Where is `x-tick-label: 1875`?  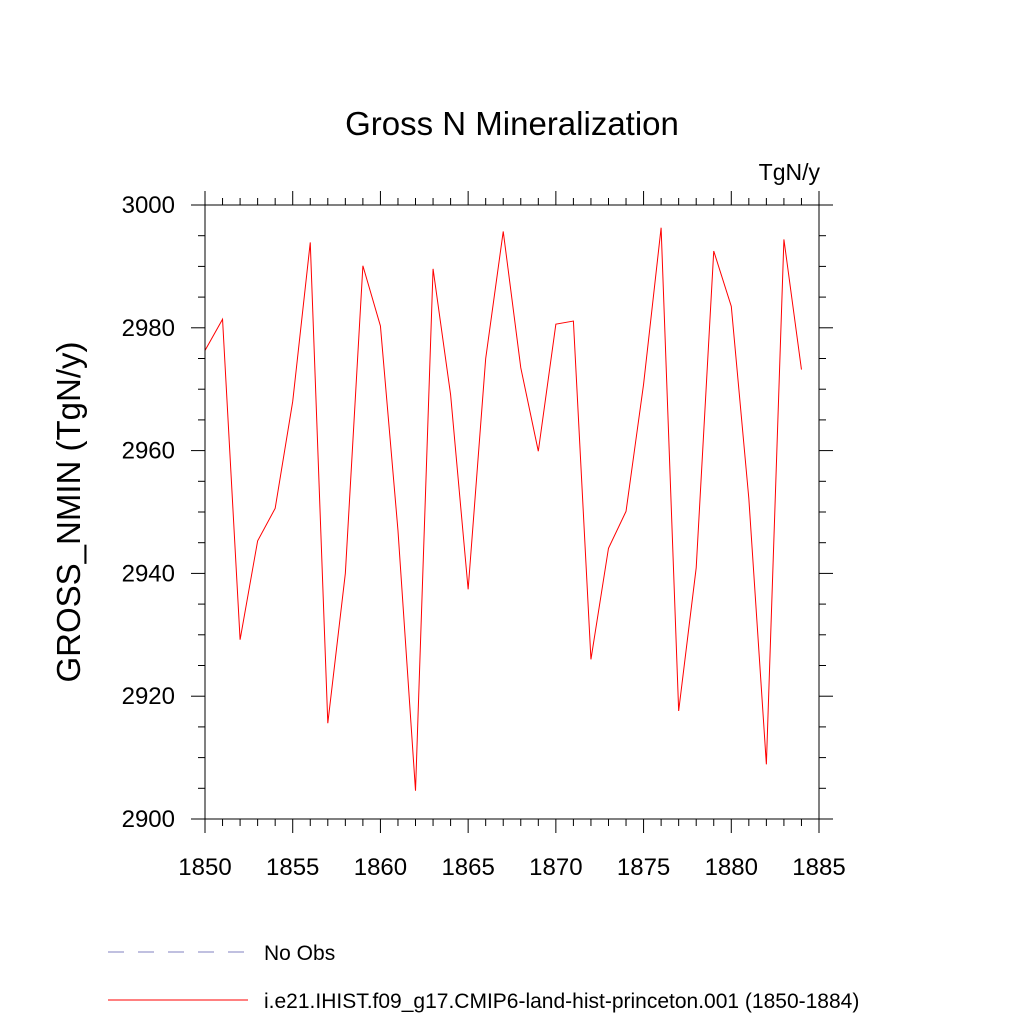
x-tick-label: 1875 is located at coordinates (643, 867).